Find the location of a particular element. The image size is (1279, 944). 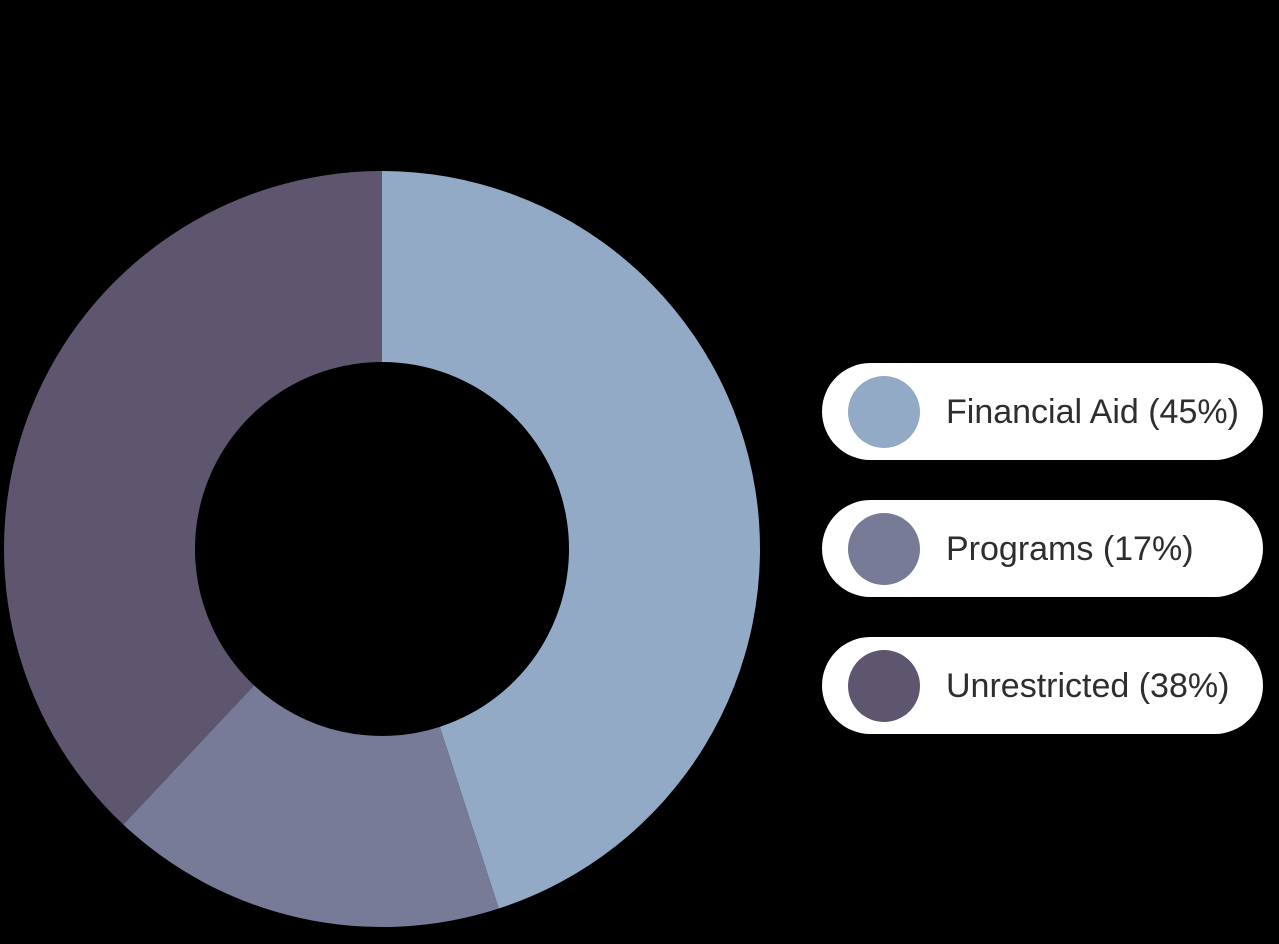

legend-swatch-programs-icon is located at coordinates (884, 548).